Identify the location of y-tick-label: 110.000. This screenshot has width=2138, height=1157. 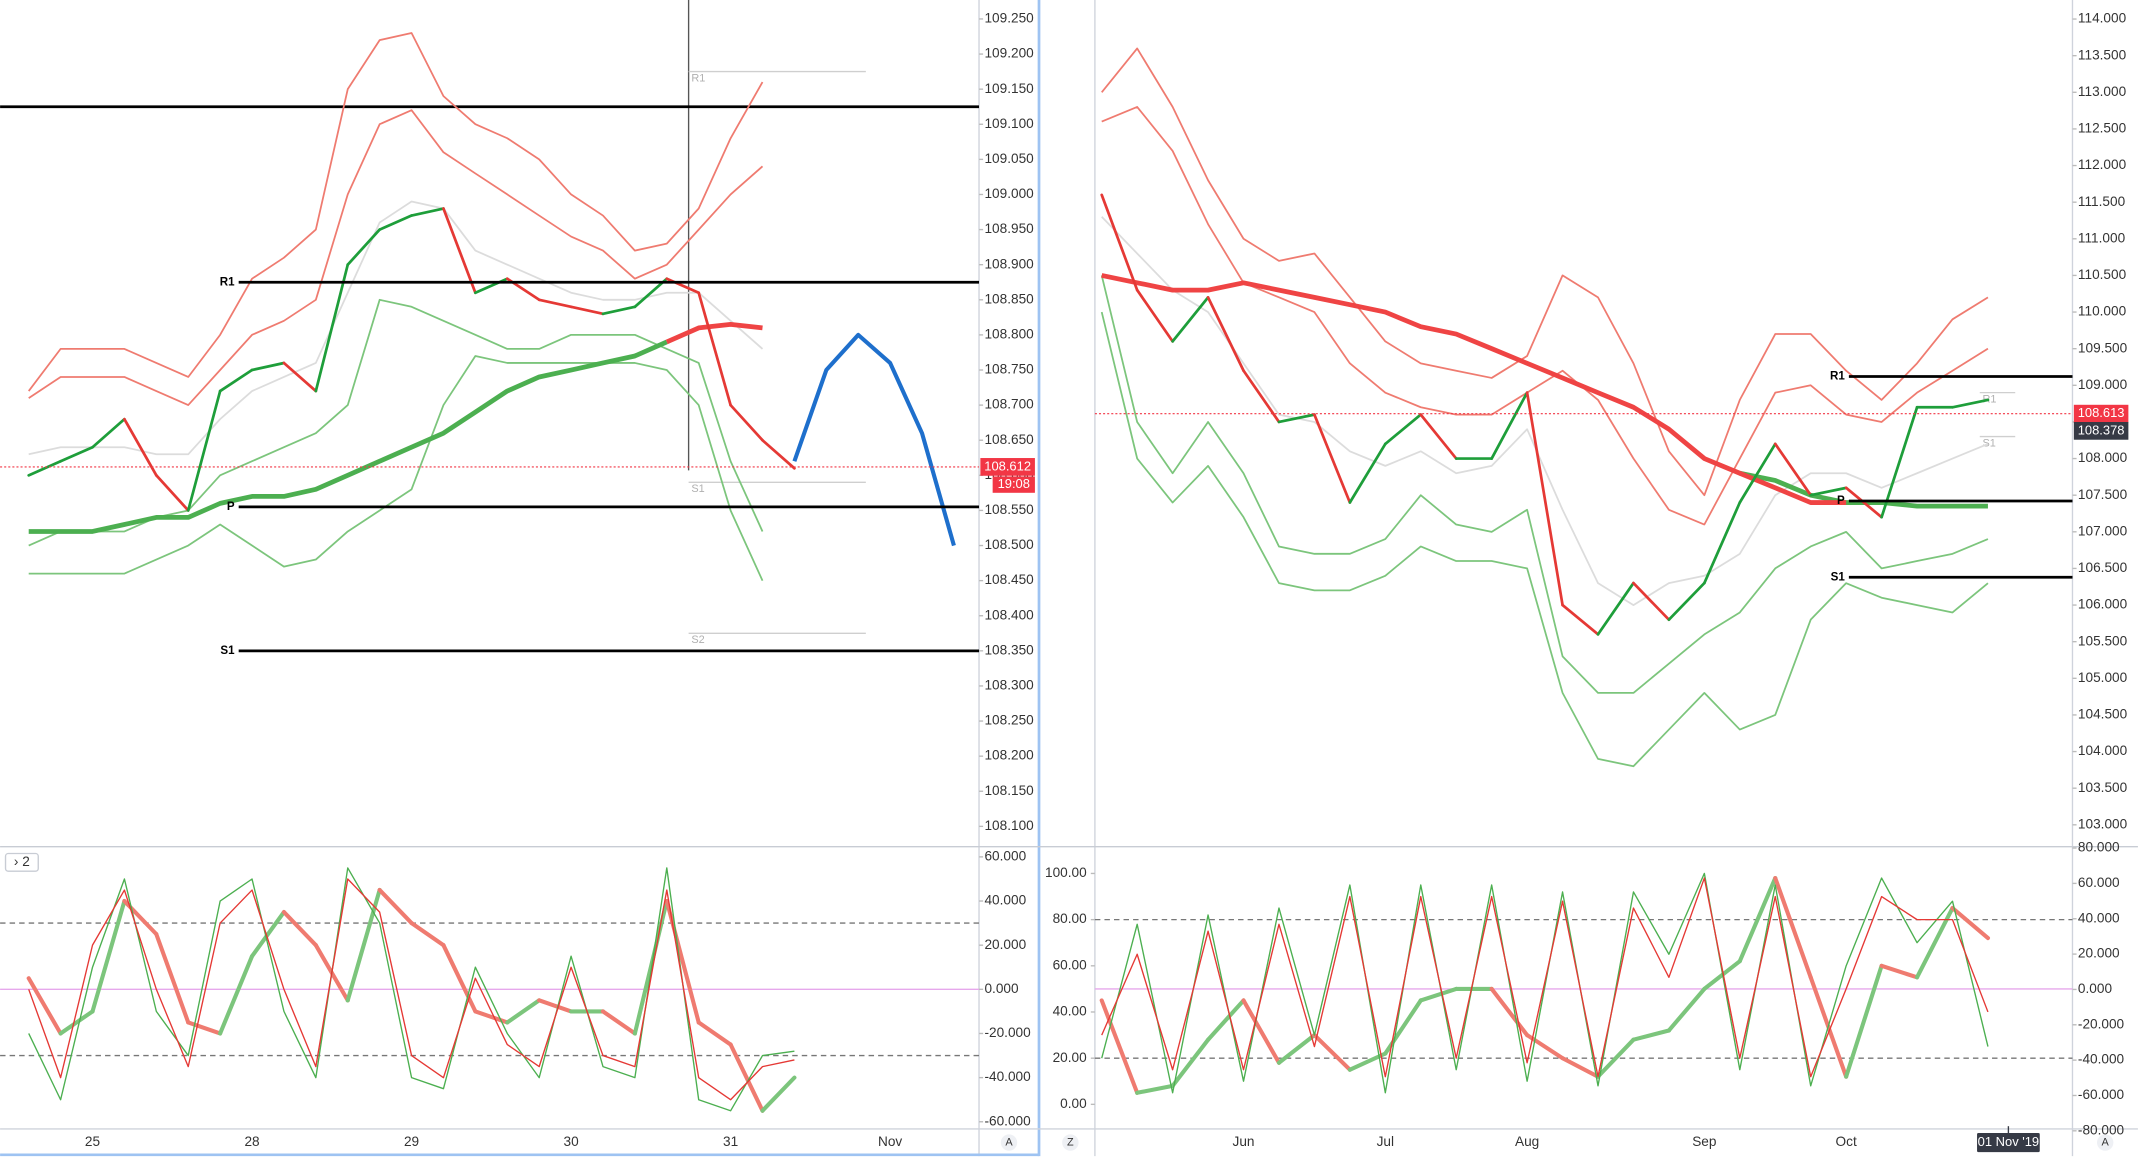
(2102, 311).